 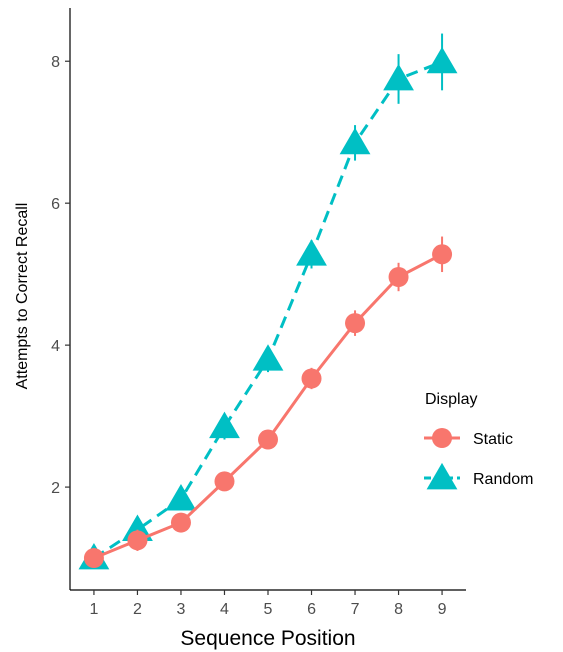 What do you see at coordinates (55, 488) in the screenshot?
I see `y-tick-label: 2` at bounding box center [55, 488].